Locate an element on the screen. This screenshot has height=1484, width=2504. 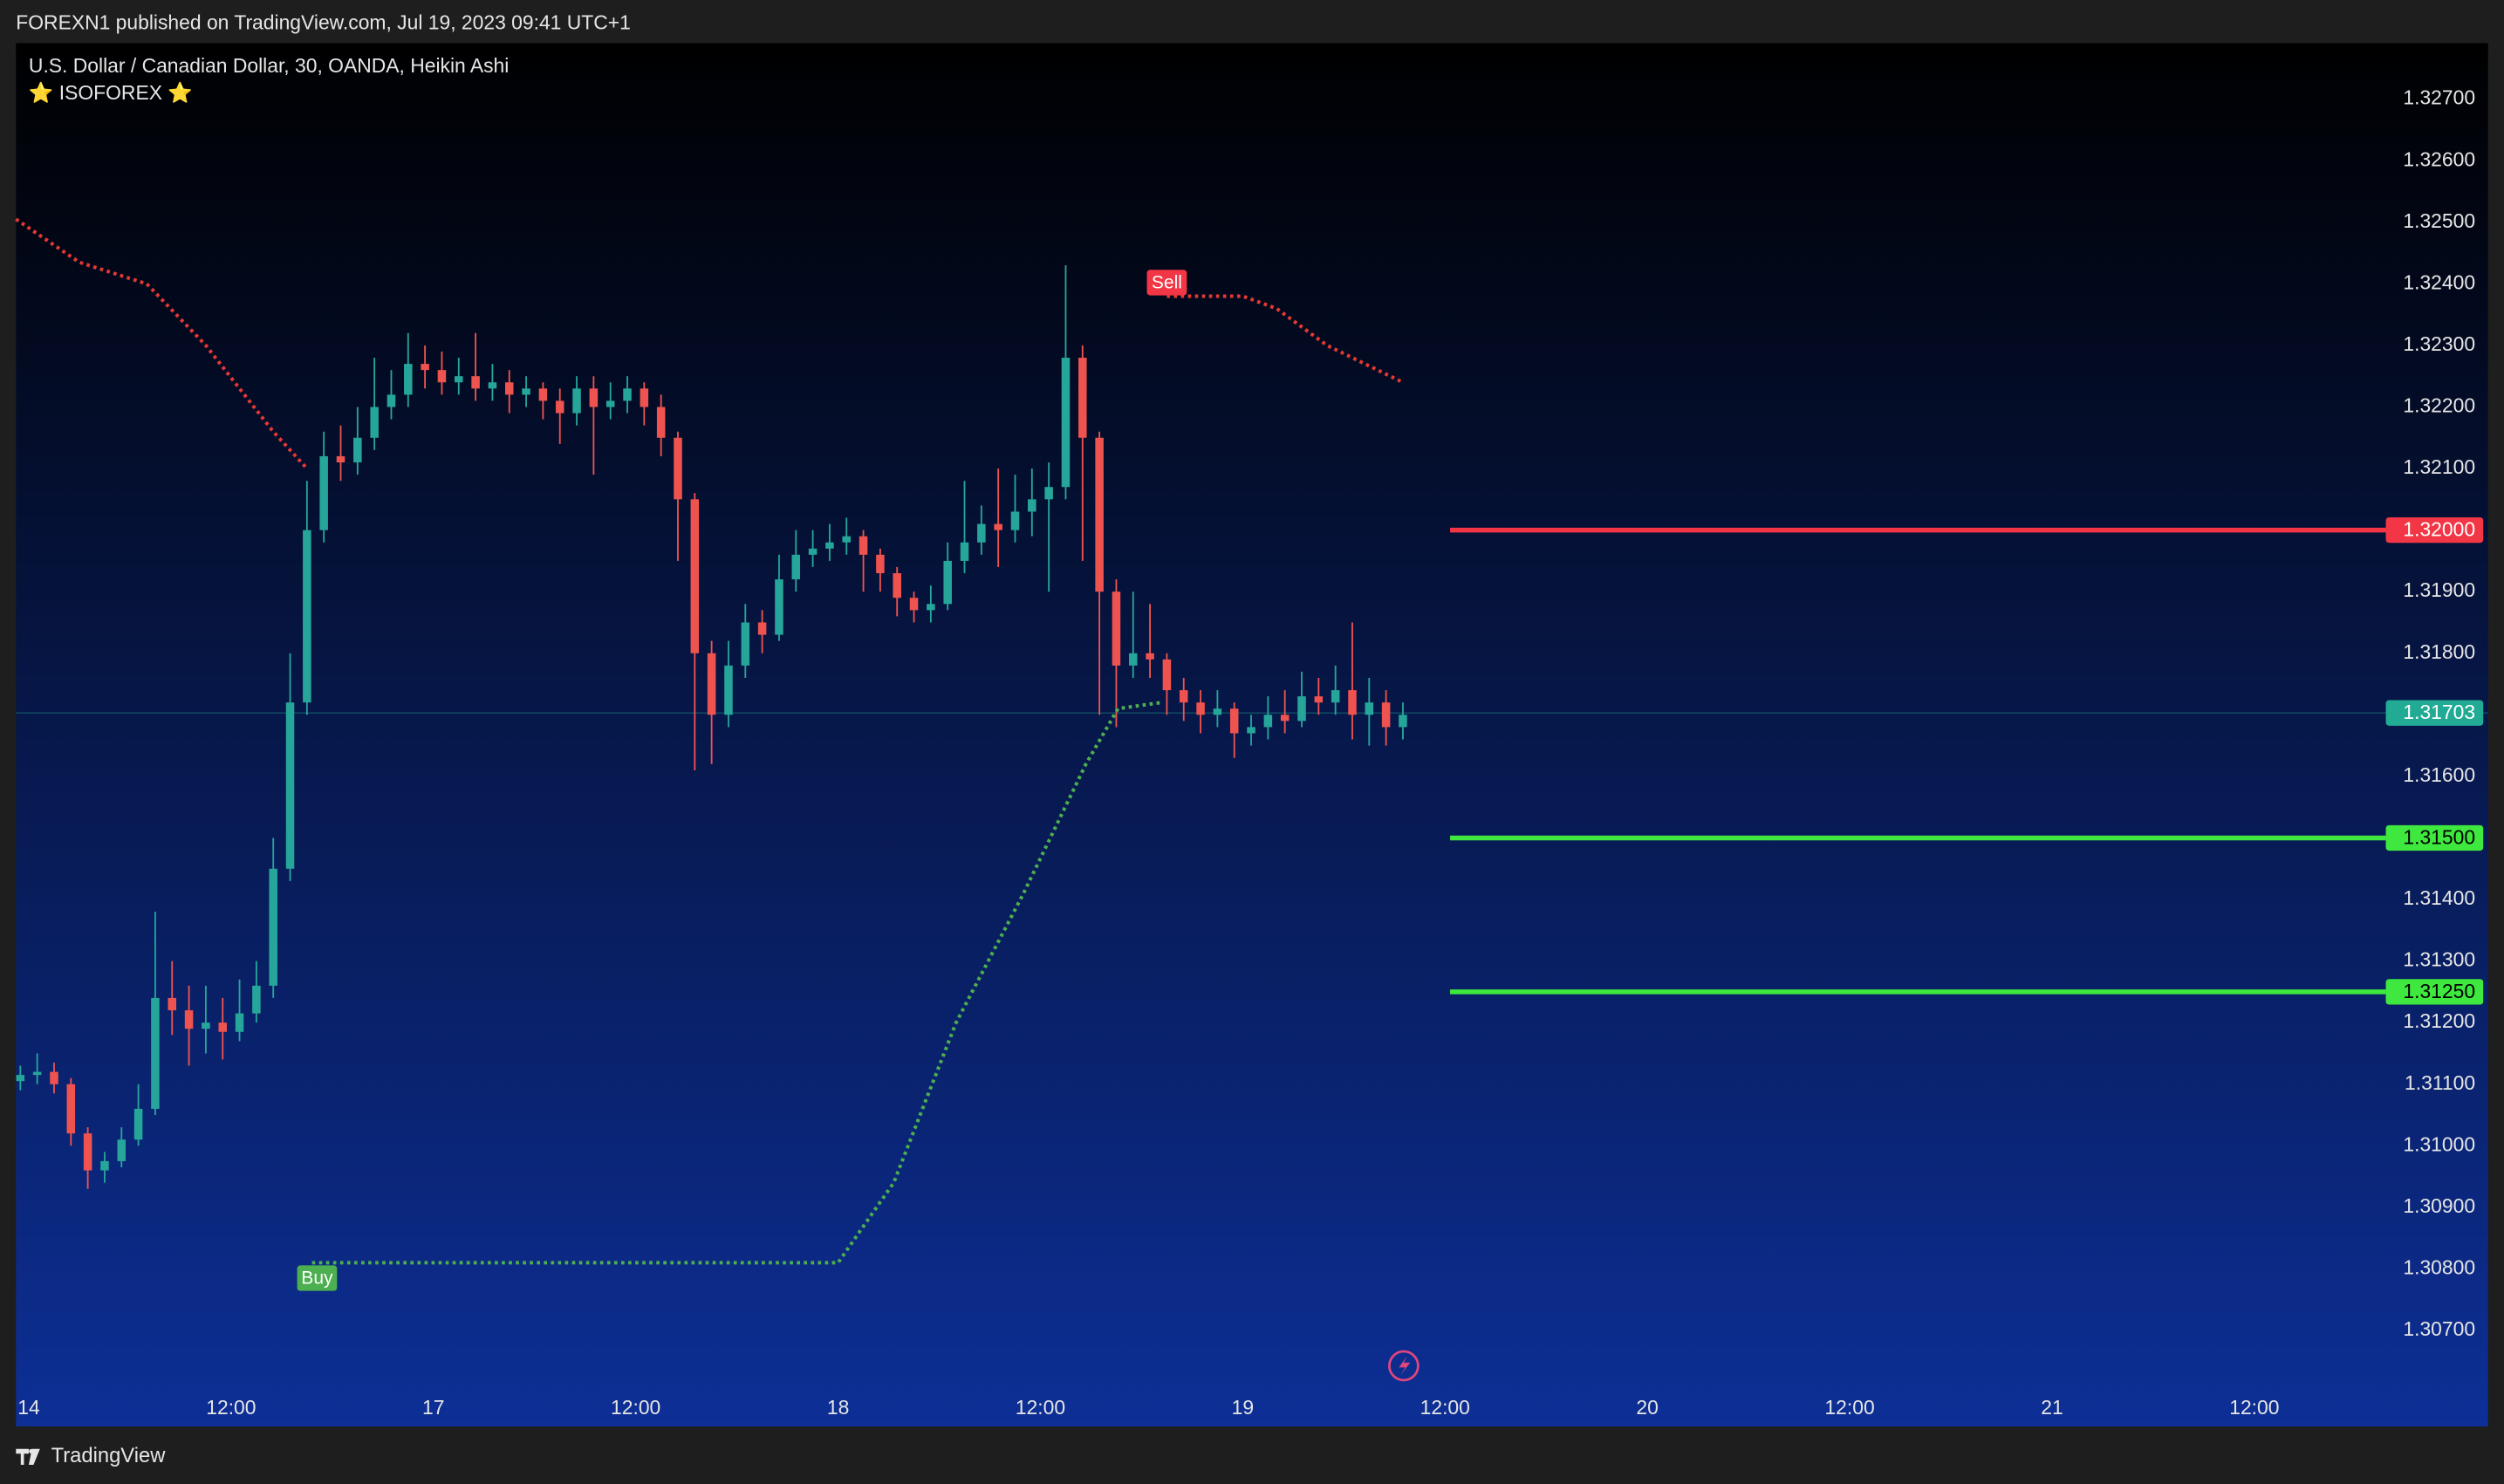
signal-box is located at coordinates (1166, 283).